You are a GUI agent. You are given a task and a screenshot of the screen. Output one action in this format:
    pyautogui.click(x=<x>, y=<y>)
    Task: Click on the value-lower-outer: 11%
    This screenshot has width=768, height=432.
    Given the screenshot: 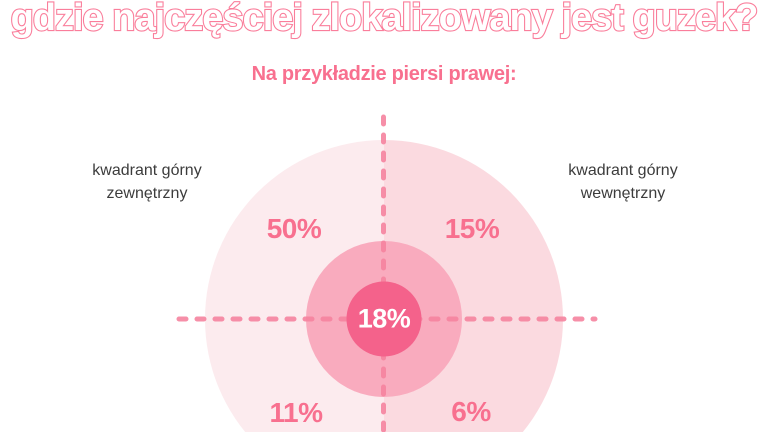 What is the action you would take?
    pyautogui.click(x=296, y=412)
    